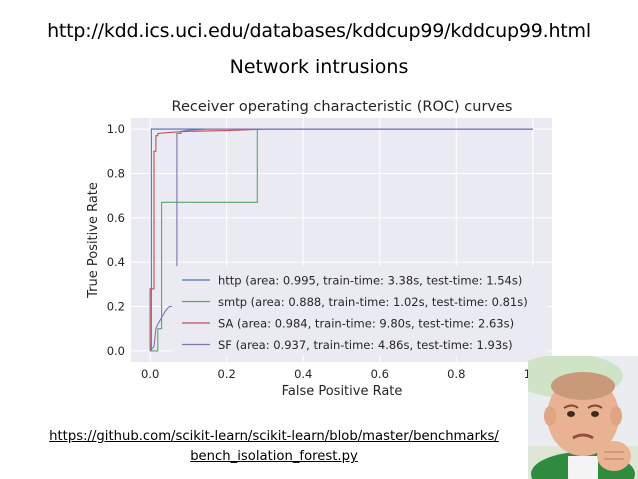 The height and width of the screenshot is (479, 638). What do you see at coordinates (380, 374) in the screenshot?
I see `x-tick-label: 0.6` at bounding box center [380, 374].